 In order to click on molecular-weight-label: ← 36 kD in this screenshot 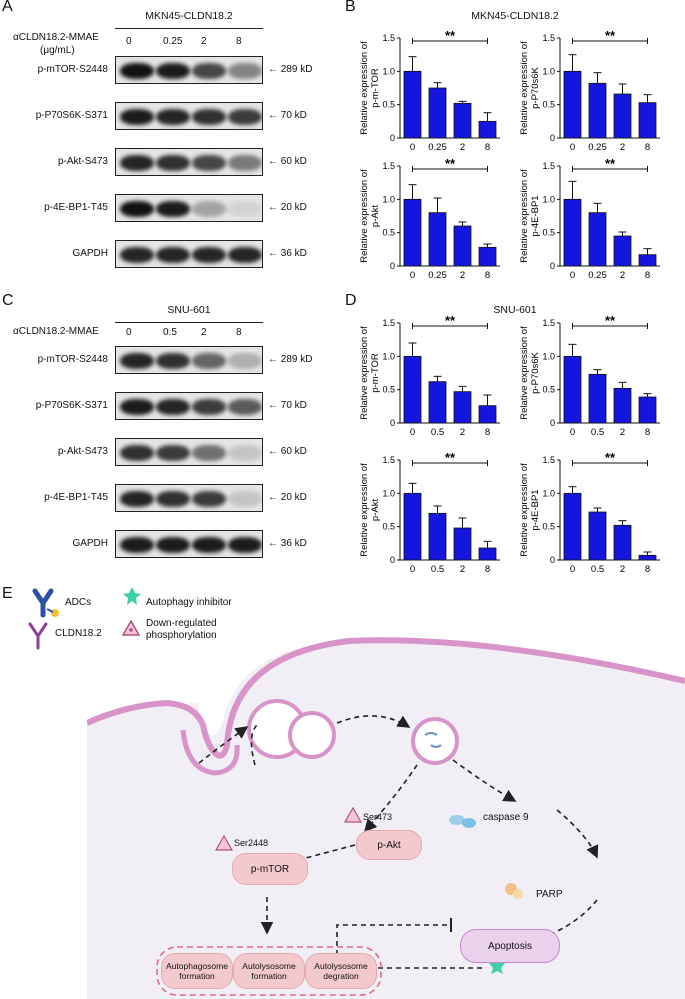, I will do `click(287, 543)`.